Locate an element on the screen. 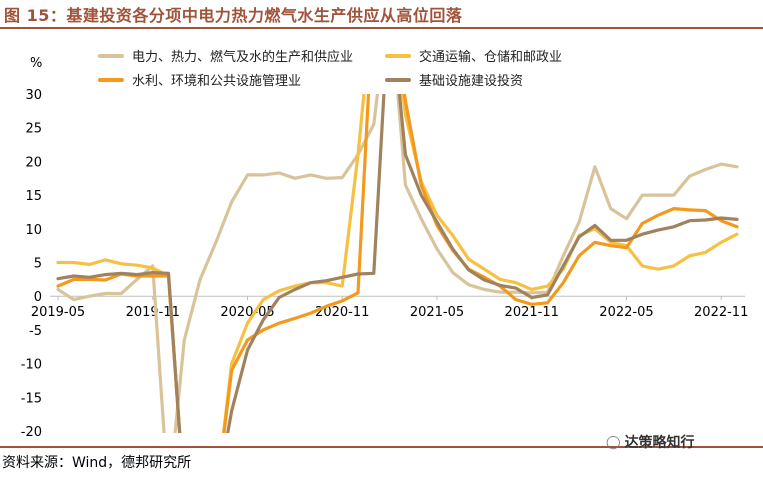 The height and width of the screenshot is (477, 763). x-tick-label: 2021-11 is located at coordinates (532, 312).